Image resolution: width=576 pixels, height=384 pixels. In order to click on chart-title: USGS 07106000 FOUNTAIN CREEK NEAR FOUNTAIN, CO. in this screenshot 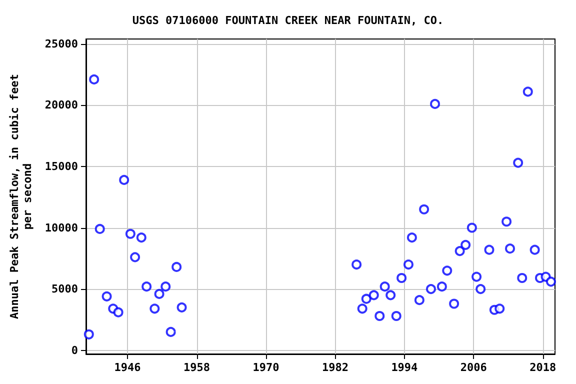, I will do `click(288, 20)`.